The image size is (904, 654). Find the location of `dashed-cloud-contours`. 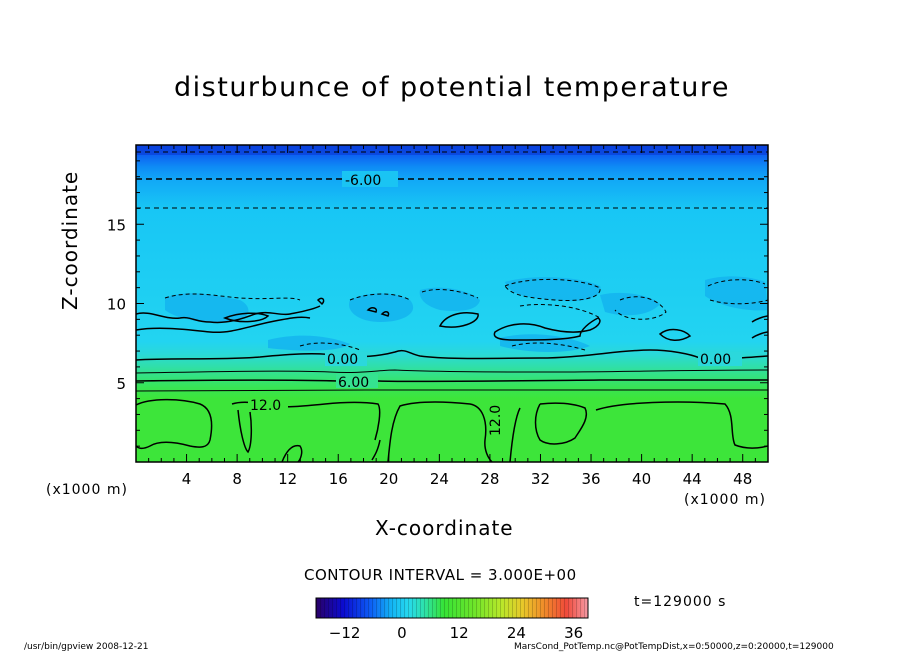

dashed-cloud-contours is located at coordinates (466, 315).